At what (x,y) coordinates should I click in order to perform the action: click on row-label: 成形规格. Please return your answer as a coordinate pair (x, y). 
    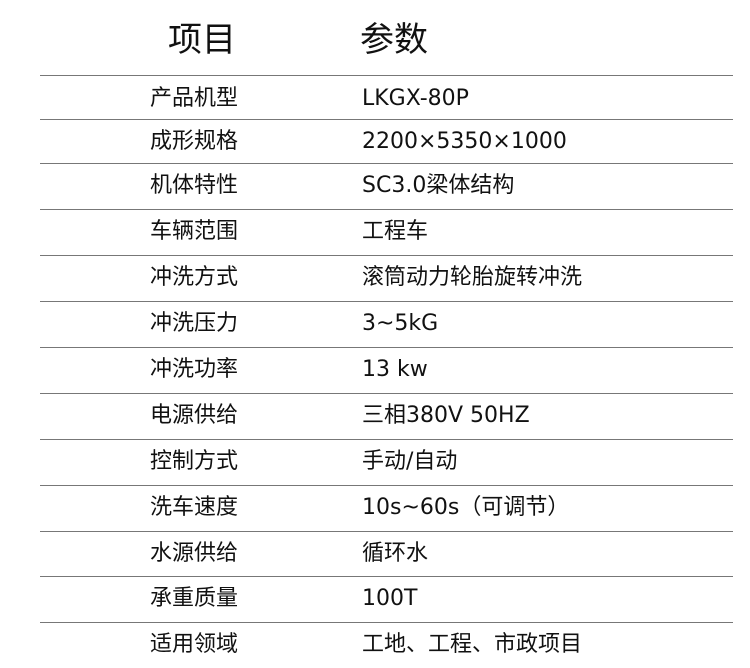
    Looking at the image, I should click on (194, 141).